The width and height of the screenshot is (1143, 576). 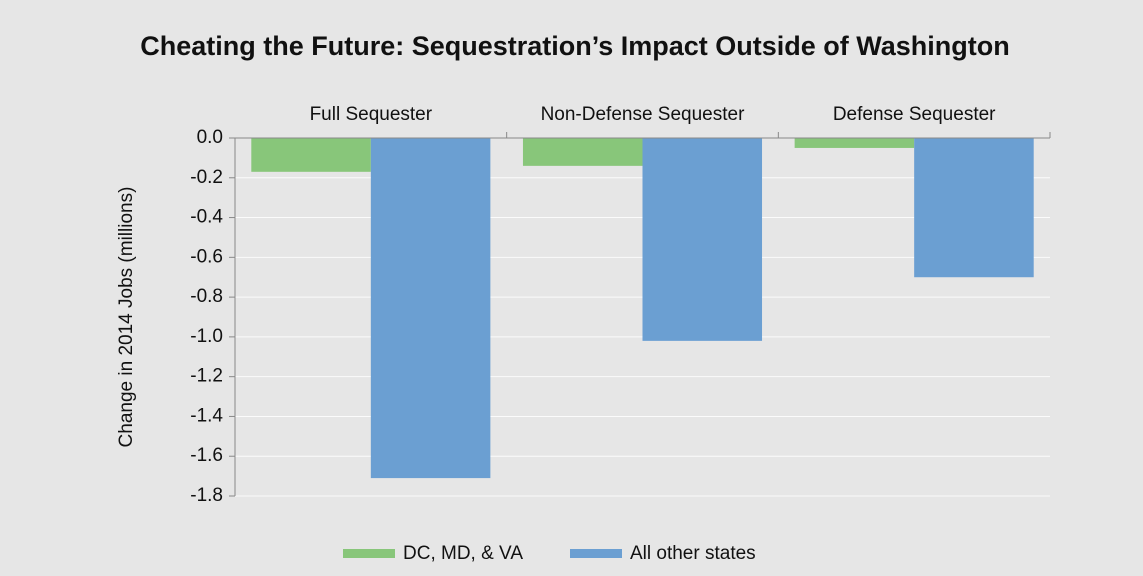 I want to click on y-tick-label: -0.6, so click(x=206, y=256).